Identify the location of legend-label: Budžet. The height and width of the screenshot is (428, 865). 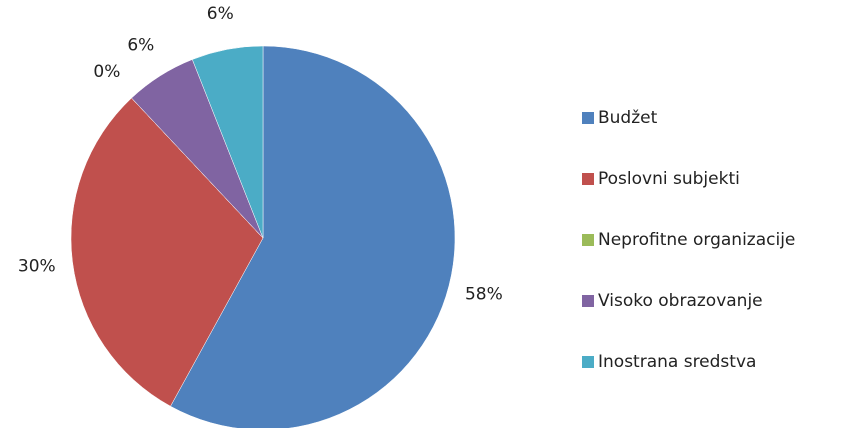
(628, 118).